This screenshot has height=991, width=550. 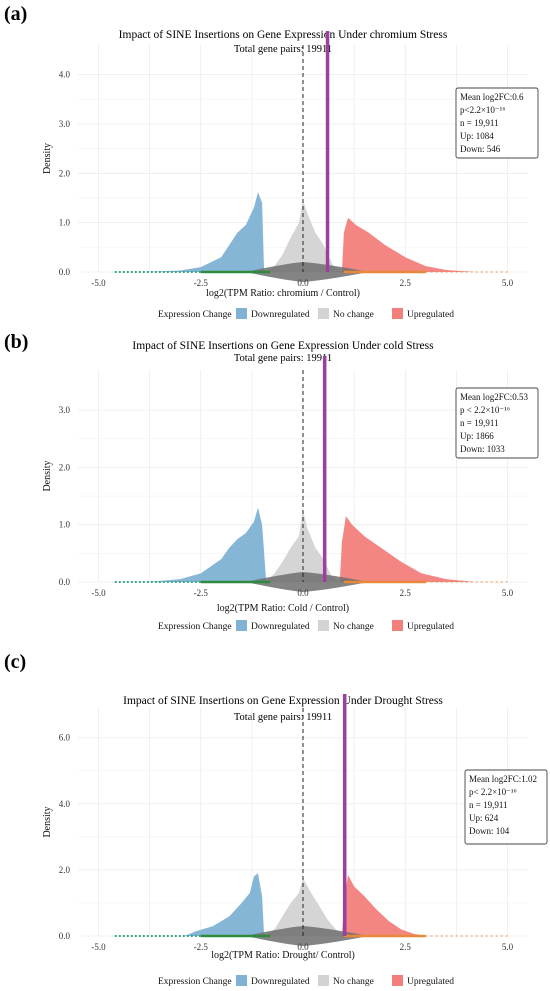 I want to click on stats-line: Up: 624, so click(x=484, y=818).